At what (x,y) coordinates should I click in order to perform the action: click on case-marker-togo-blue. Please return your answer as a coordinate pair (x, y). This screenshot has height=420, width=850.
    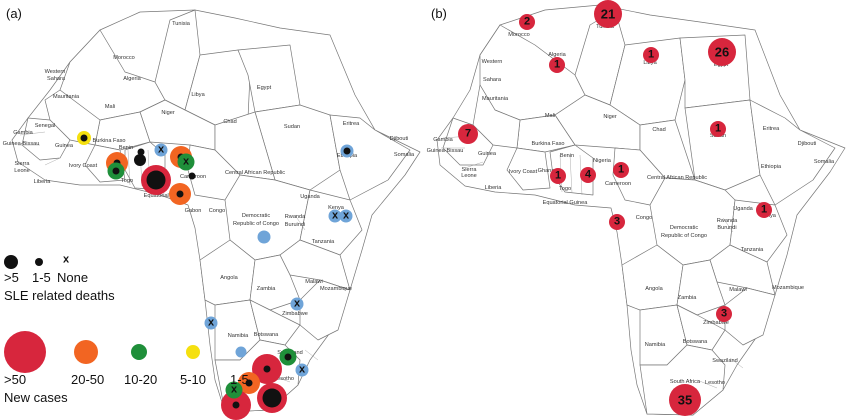
    Looking at the image, I should click on (161, 150).